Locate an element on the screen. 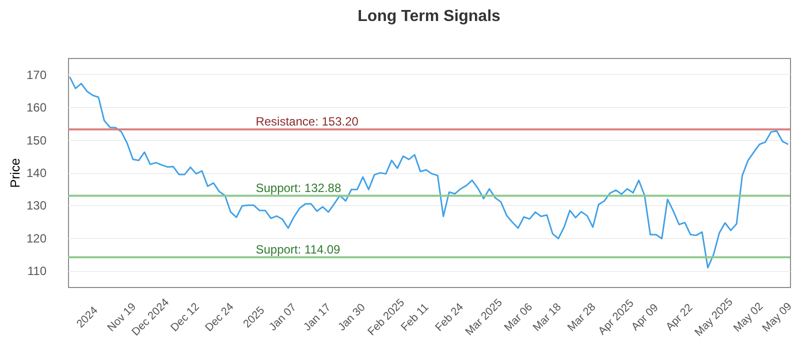 The height and width of the screenshot is (350, 800). x-tick-label: Mar 18 is located at coordinates (547, 317).